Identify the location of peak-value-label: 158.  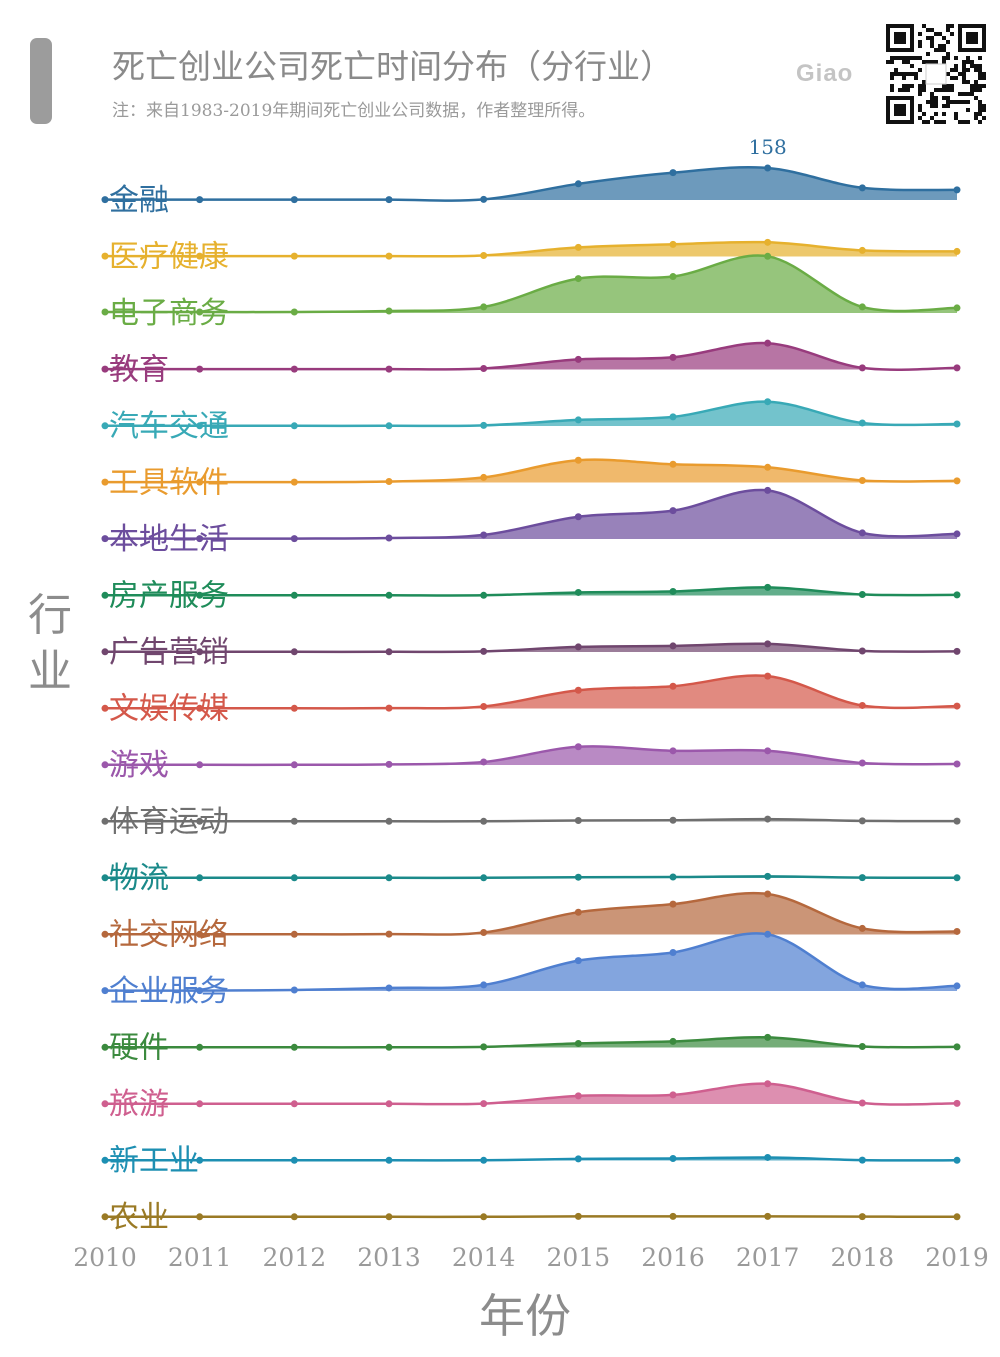
(768, 147).